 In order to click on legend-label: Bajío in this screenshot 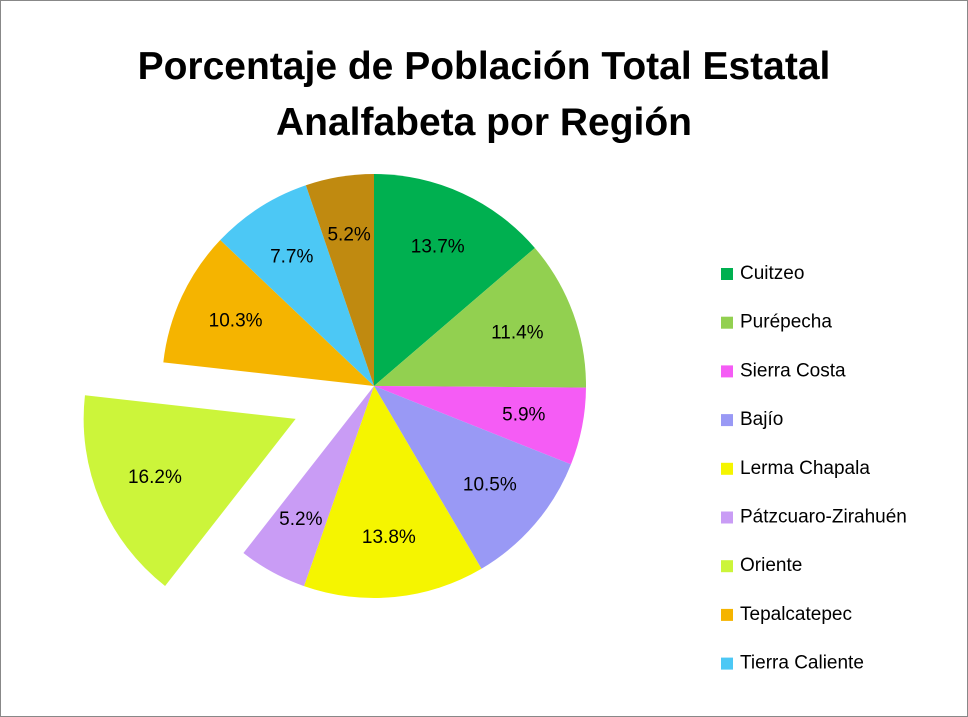, I will do `click(761, 419)`.